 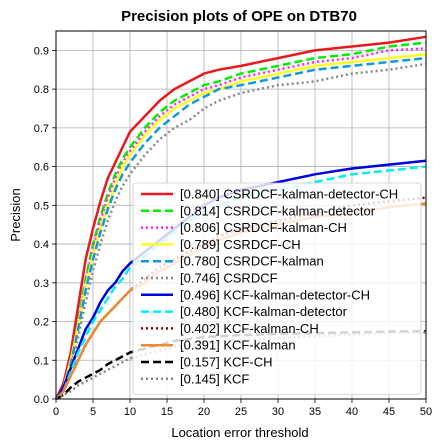 I want to click on y-tick-label: 0.7, so click(x=41, y=129).